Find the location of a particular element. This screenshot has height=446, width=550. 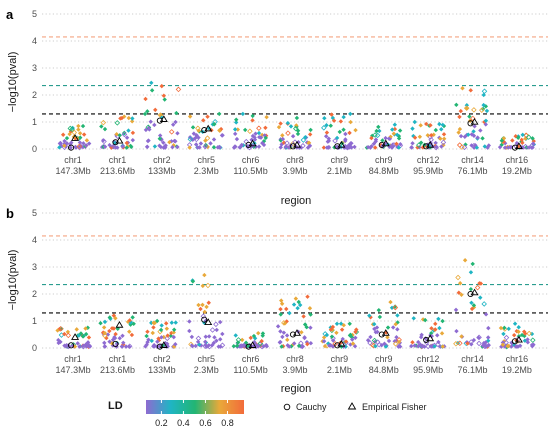

x-tick-pos: 213.6Mb is located at coordinates (117, 370).